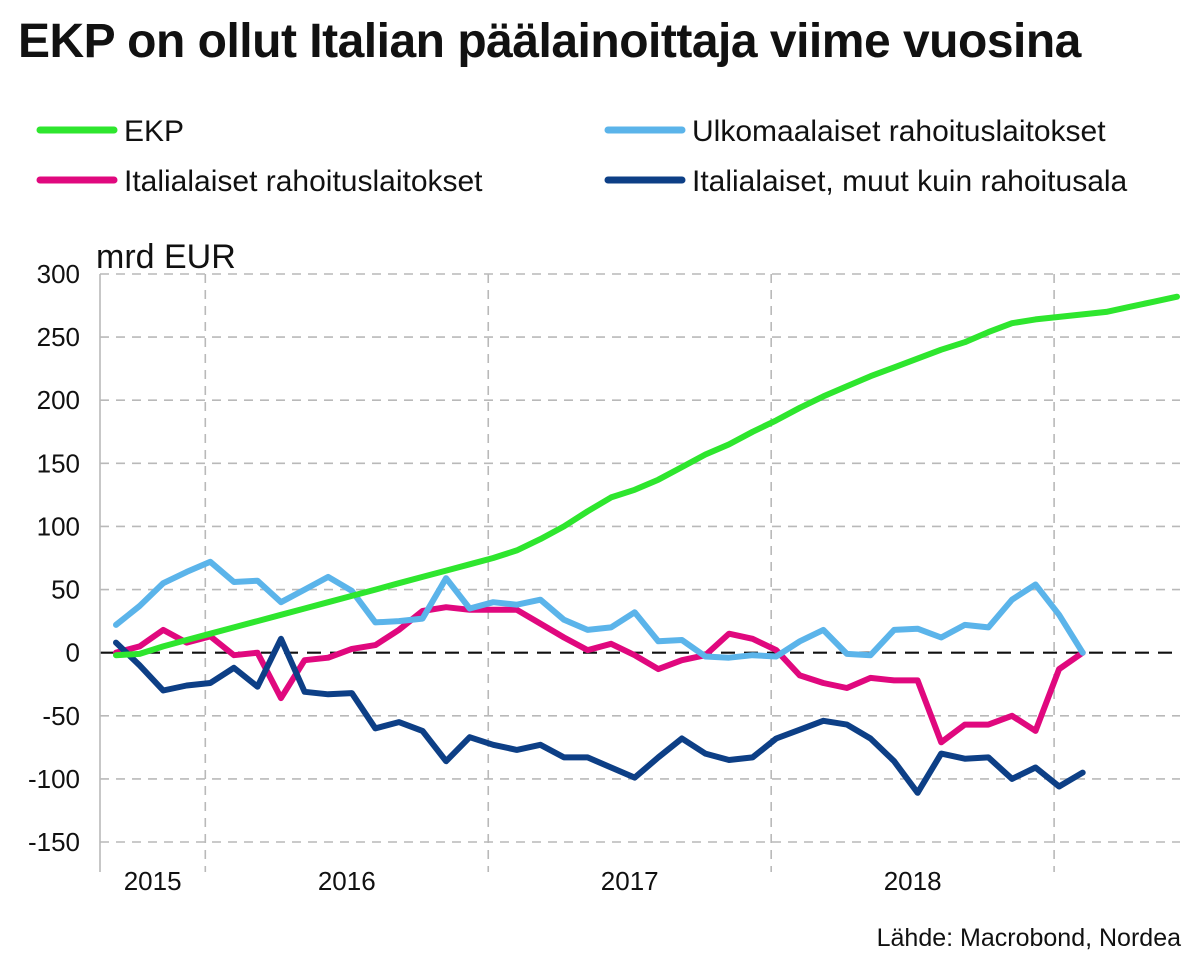  I want to click on y-tick-label: 300, so click(58, 274).